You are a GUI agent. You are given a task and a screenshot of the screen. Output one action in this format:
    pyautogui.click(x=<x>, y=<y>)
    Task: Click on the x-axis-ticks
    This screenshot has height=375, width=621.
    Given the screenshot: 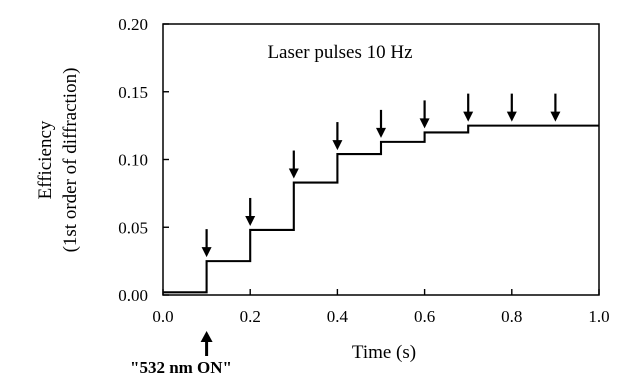 What is the action you would take?
    pyautogui.click(x=381, y=292)
    